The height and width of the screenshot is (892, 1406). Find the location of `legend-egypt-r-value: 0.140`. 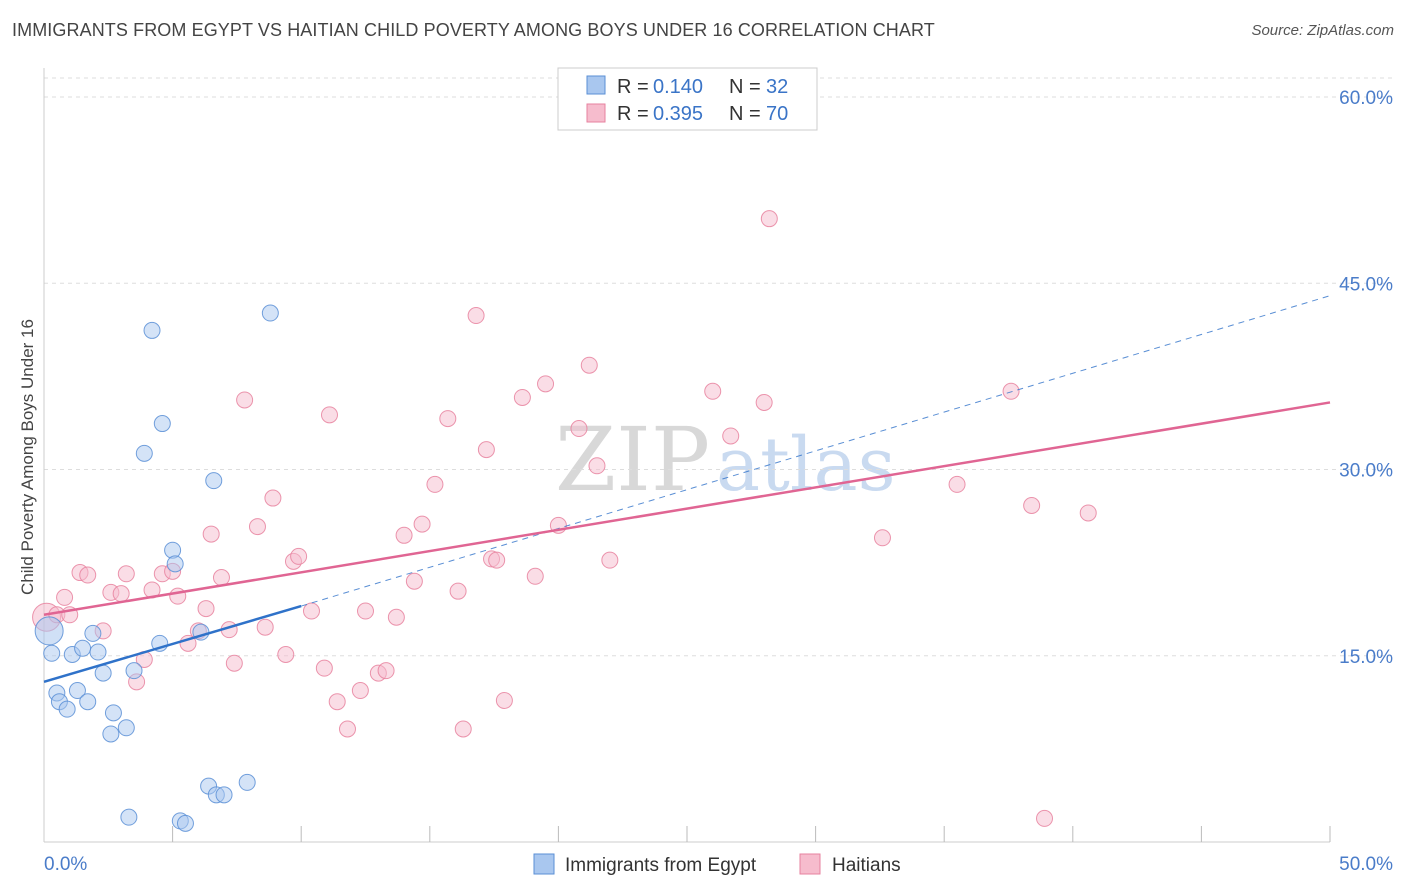

legend-egypt-r-value: 0.140 is located at coordinates (678, 87).